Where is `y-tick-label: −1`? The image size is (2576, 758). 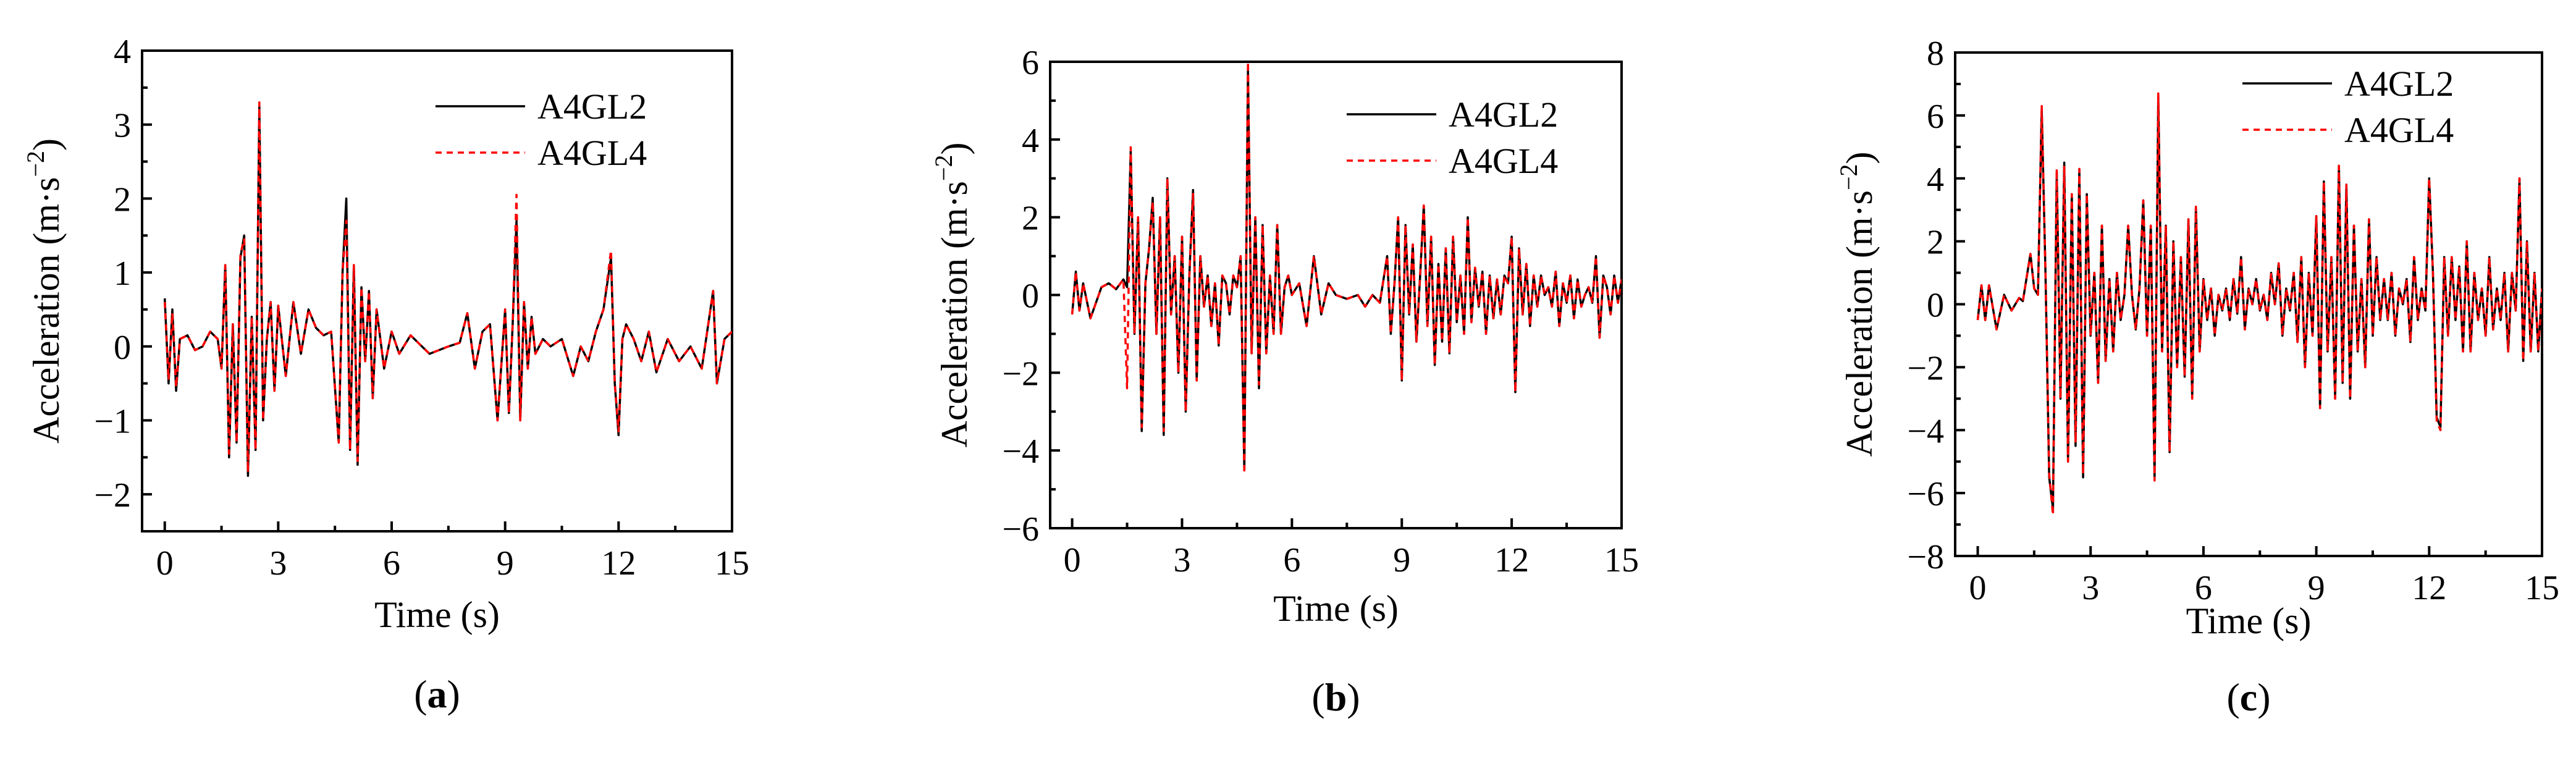
y-tick-label: −1 is located at coordinates (112, 421).